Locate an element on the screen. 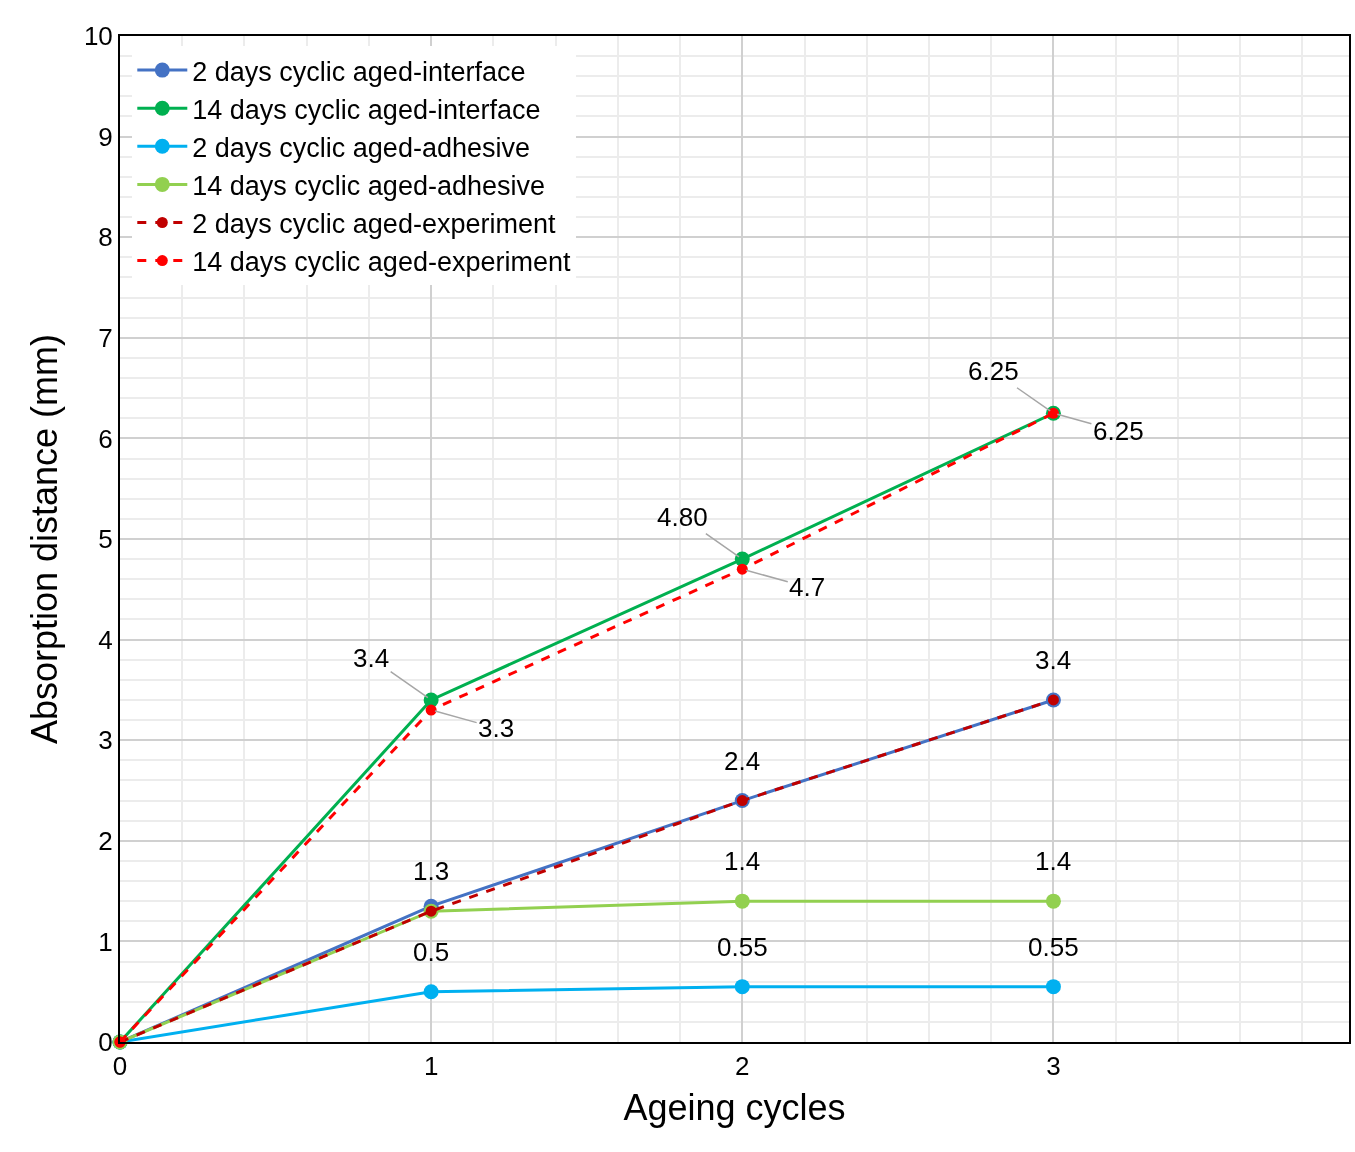 The width and height of the screenshot is (1355, 1152). x-axis-title: Ageing cycles is located at coordinates (734, 1108).